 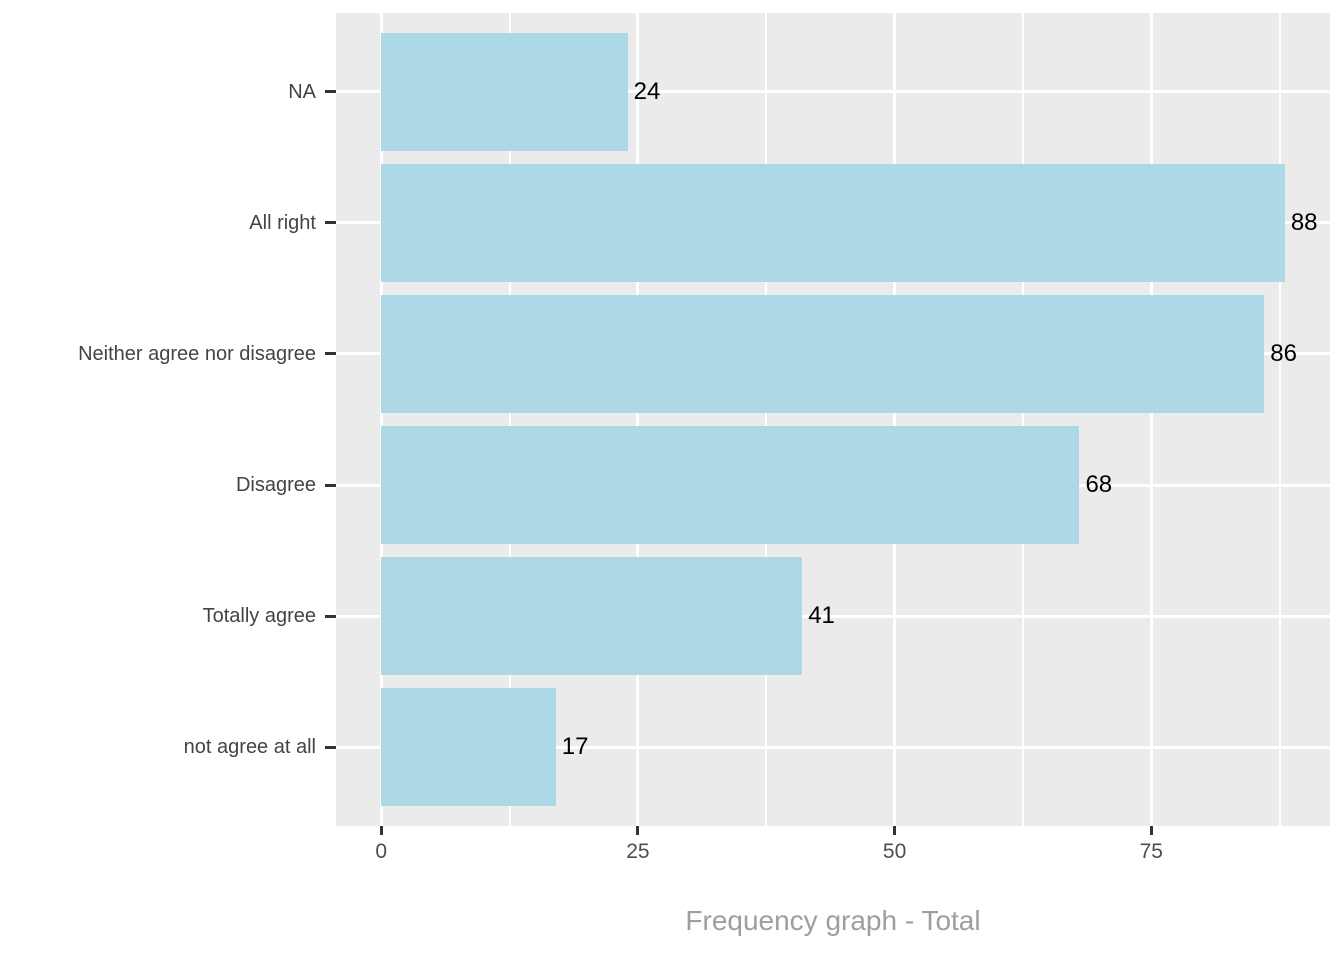 What do you see at coordinates (197, 353) in the screenshot?
I see `category-label-2: Neither agree nor disagree` at bounding box center [197, 353].